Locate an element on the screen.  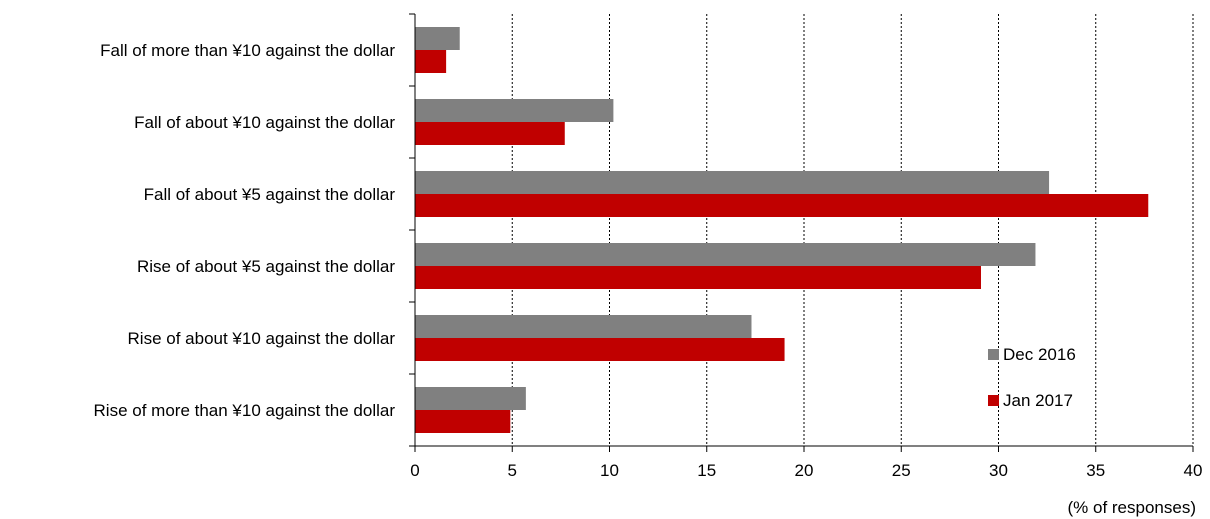
x-tick-label: 0 is located at coordinates (414, 470).